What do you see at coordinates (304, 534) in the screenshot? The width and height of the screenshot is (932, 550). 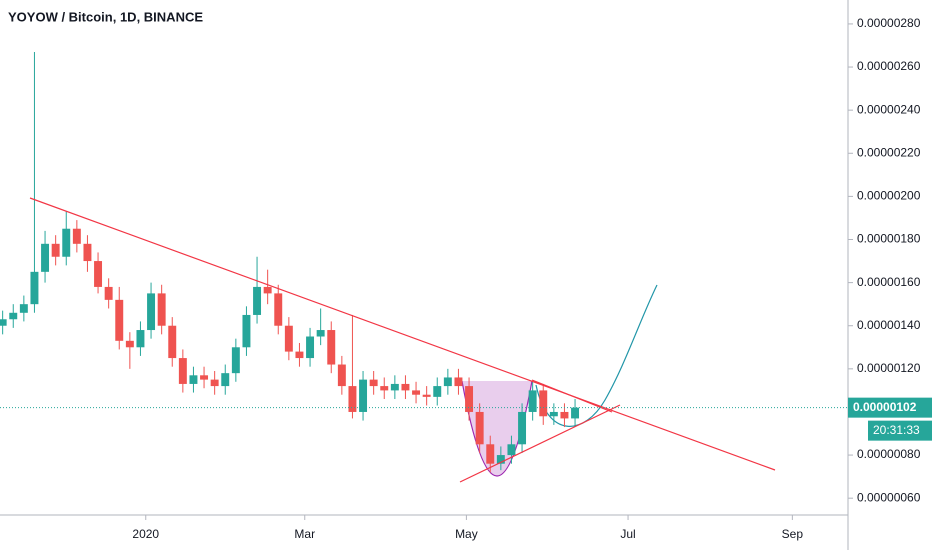 I see `x-tick-label: Mar` at bounding box center [304, 534].